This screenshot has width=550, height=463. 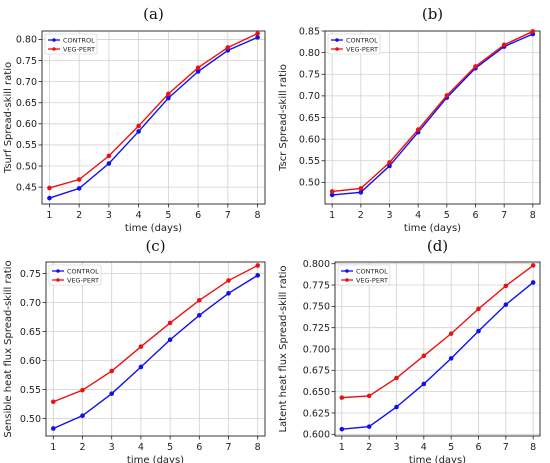 I want to click on y-tick-label: 0.675, so click(x=316, y=371).